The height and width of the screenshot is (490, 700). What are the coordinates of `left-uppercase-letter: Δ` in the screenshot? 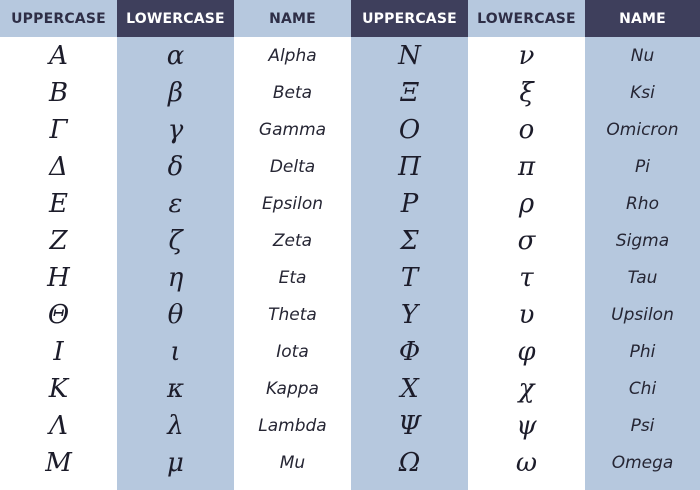 It's located at (58, 166).